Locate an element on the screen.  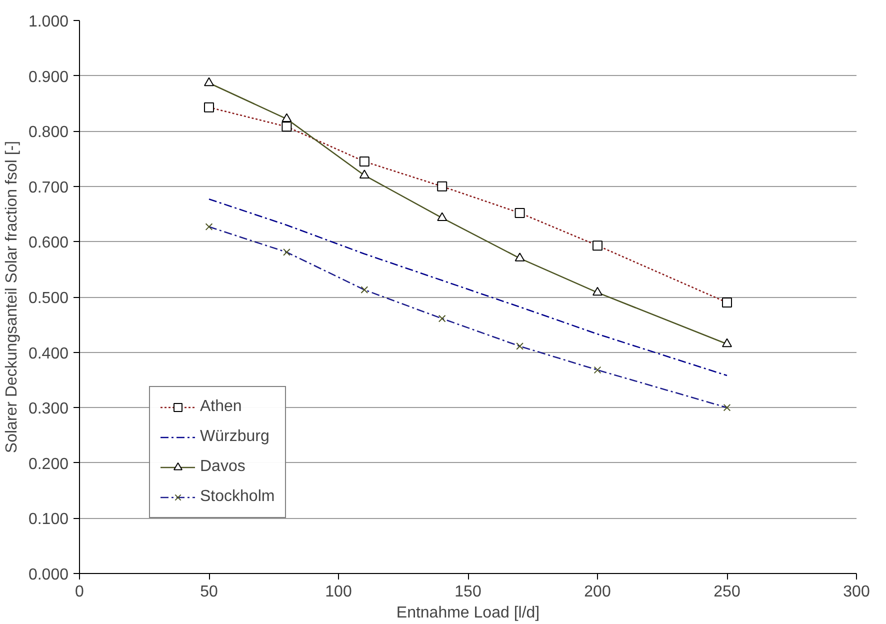
x-tick-label: 250 is located at coordinates (727, 592).